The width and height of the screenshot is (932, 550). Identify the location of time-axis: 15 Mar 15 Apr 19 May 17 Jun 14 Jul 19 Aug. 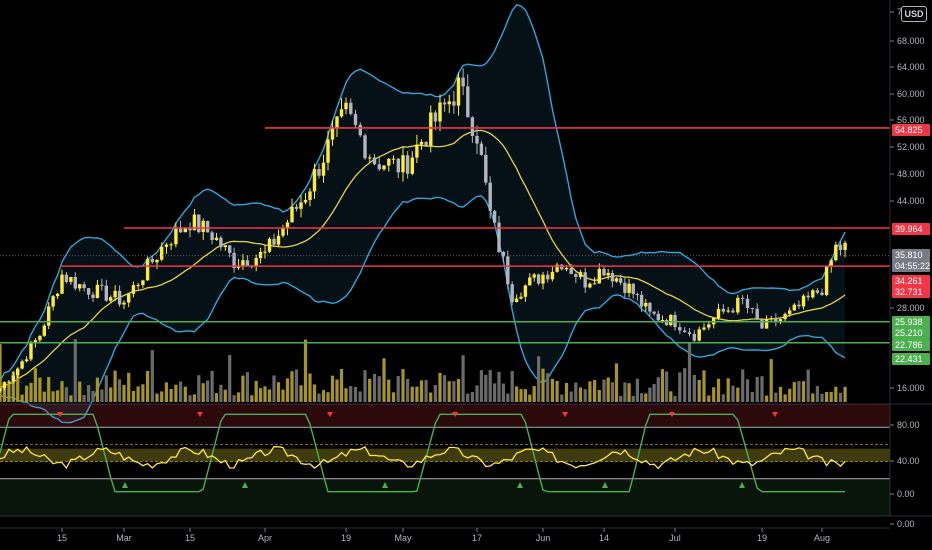
(445, 535).